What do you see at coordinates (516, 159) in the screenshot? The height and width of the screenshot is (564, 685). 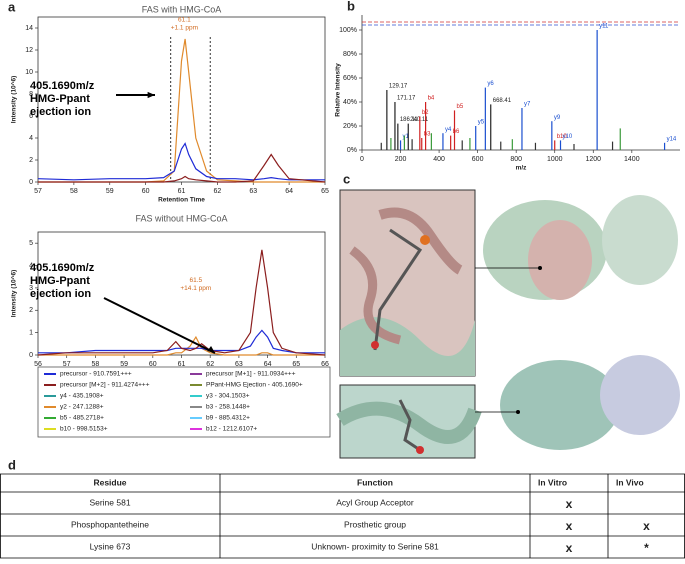 I see `x-tick-label: 800` at bounding box center [516, 159].